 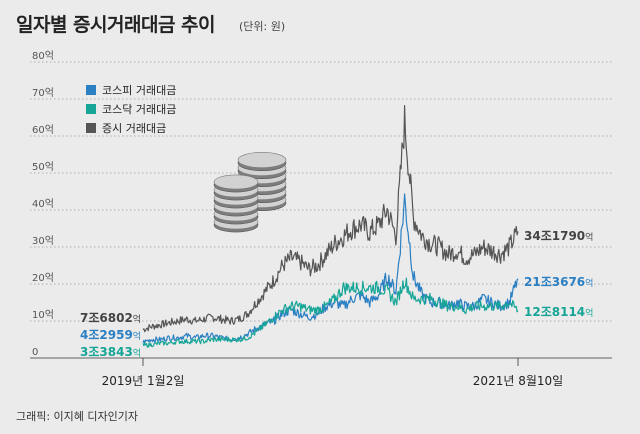 I want to click on y-tick-label: 80억, so click(x=43, y=56).